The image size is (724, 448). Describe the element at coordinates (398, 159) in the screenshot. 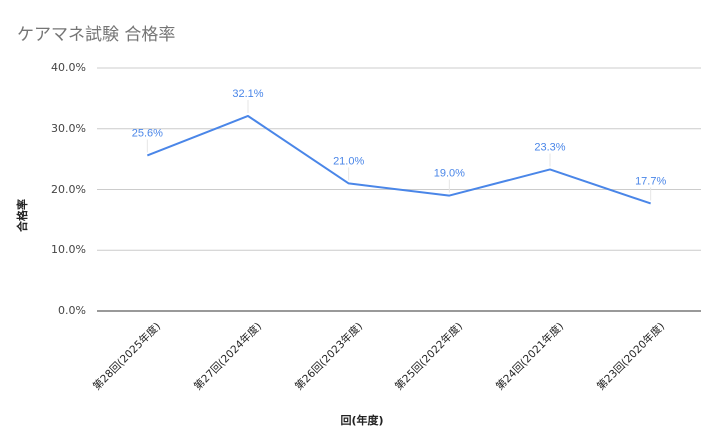

I see `series-line` at that location.